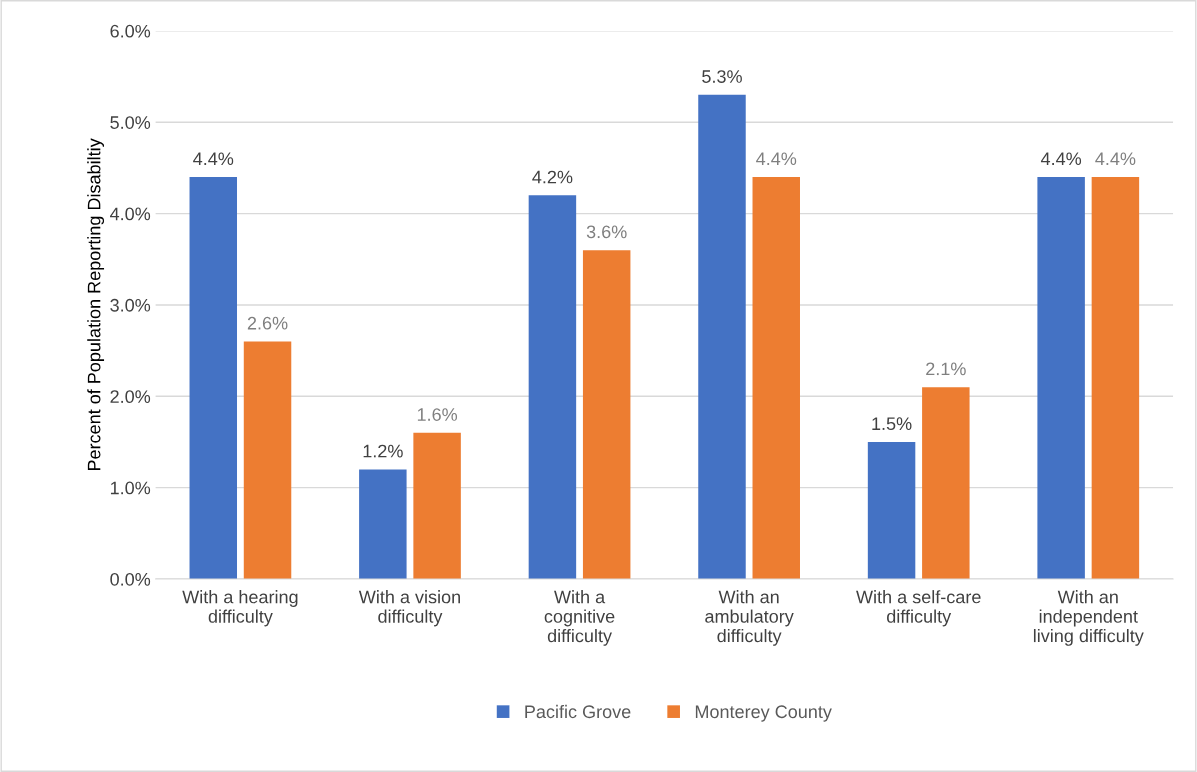 This screenshot has width=1197, height=772. Describe the element at coordinates (722, 76) in the screenshot. I see `data-label: 5.3%` at that location.